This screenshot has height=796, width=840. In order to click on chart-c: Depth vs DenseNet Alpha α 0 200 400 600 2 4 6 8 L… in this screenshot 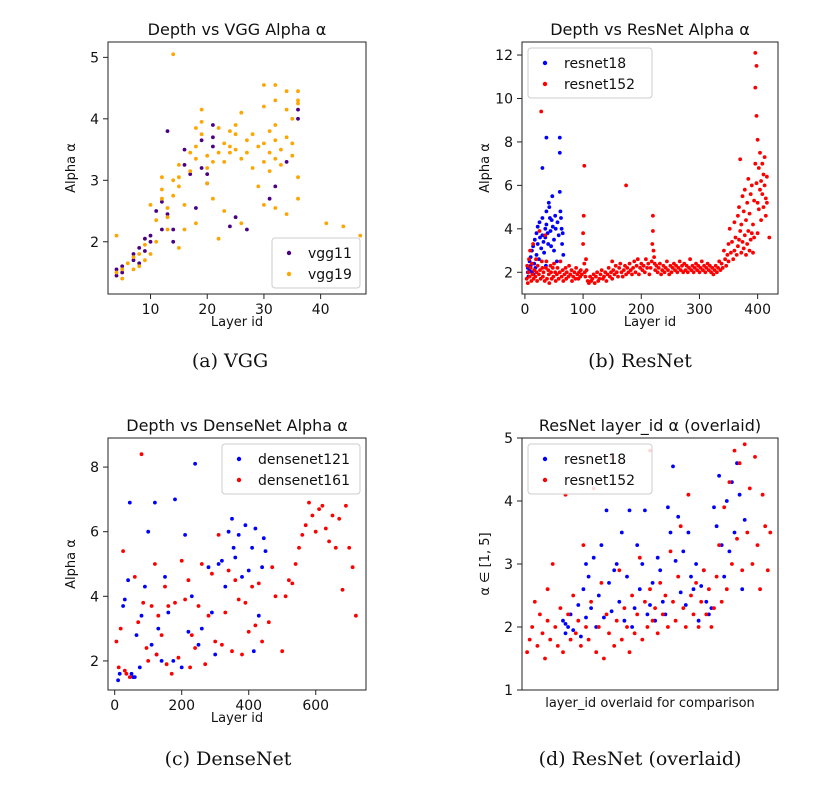, I will do `click(215, 571)`.